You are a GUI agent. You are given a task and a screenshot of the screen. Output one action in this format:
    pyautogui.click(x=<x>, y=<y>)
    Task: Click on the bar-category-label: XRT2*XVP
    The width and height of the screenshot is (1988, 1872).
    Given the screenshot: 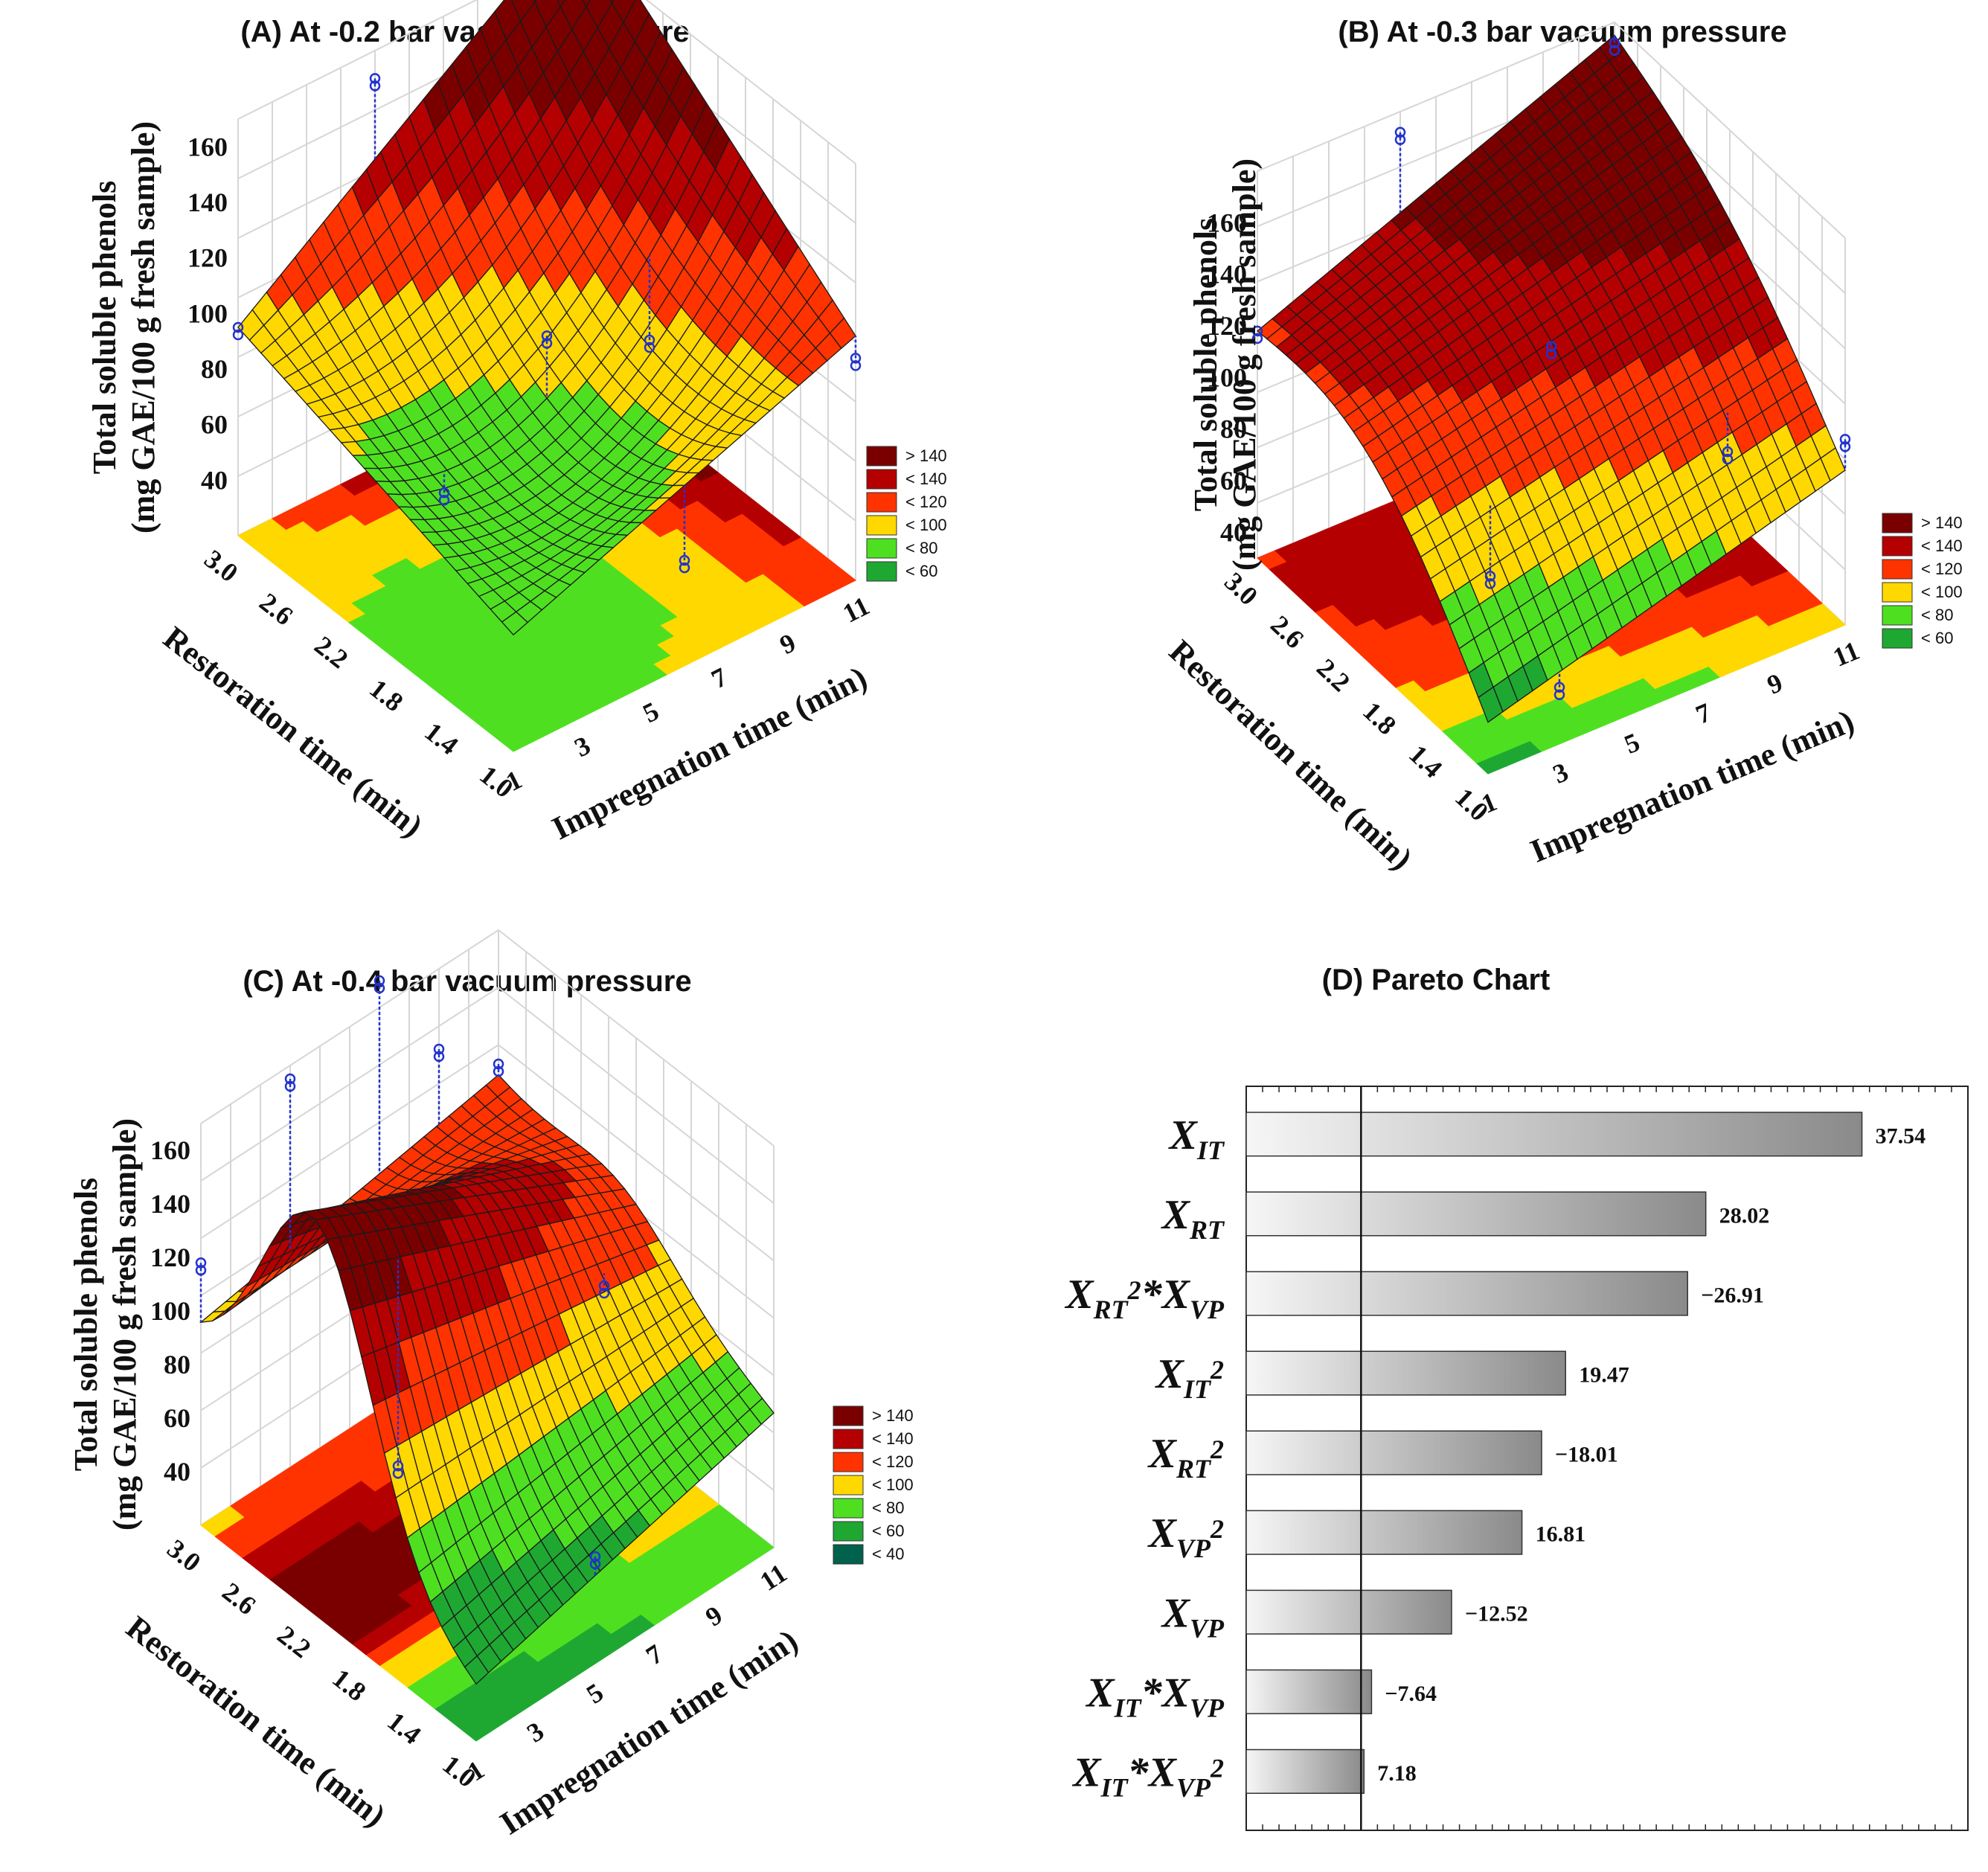 What is the action you would take?
    pyautogui.click(x=1144, y=1298)
    